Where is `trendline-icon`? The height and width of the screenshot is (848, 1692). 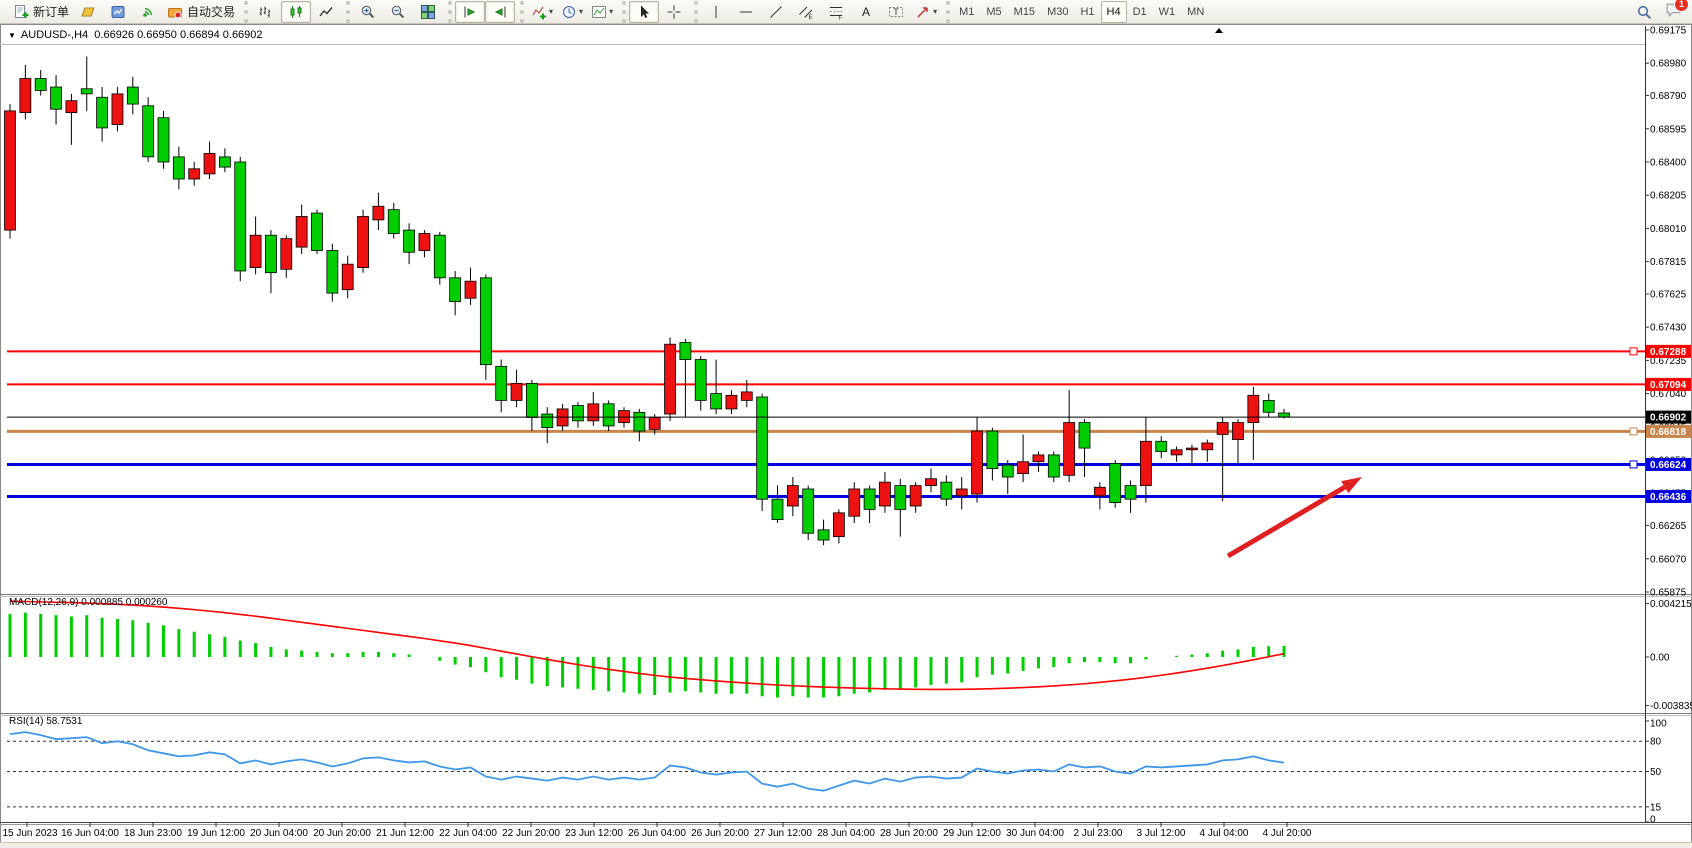
trendline-icon is located at coordinates (776, 12).